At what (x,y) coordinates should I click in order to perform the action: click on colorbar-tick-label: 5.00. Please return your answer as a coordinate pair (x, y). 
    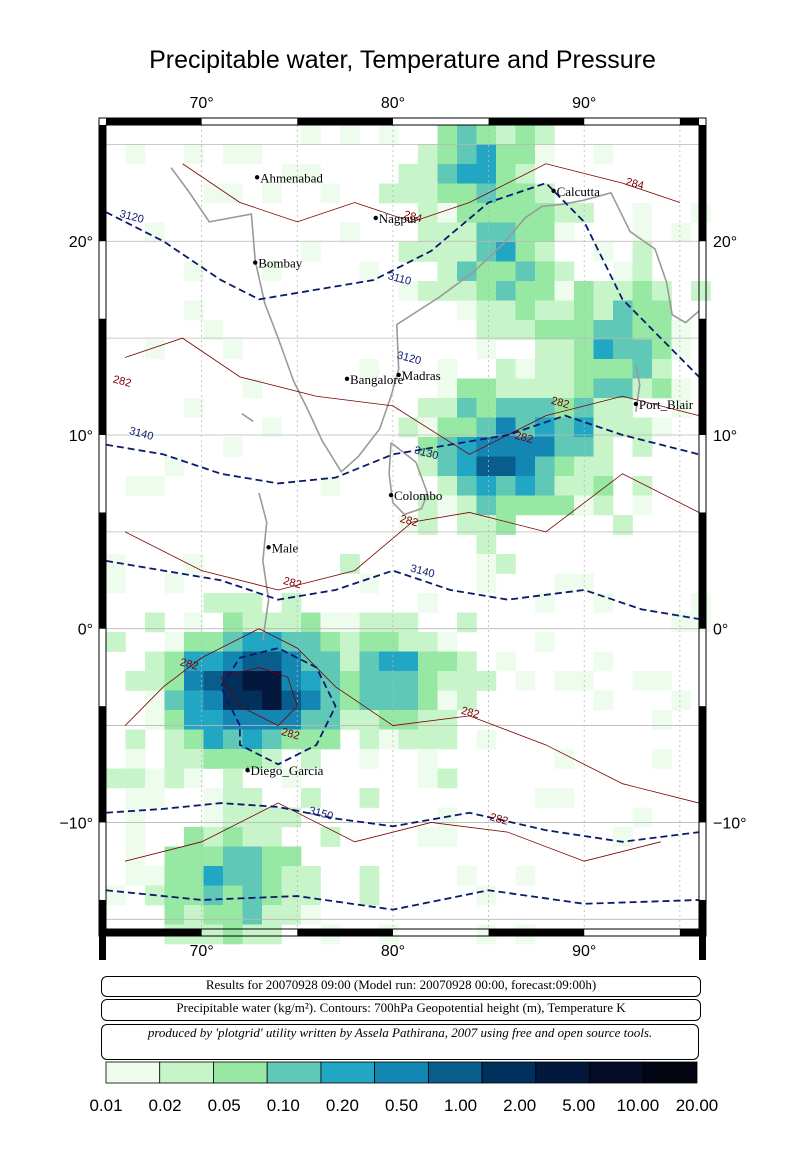
    Looking at the image, I should click on (578, 1105).